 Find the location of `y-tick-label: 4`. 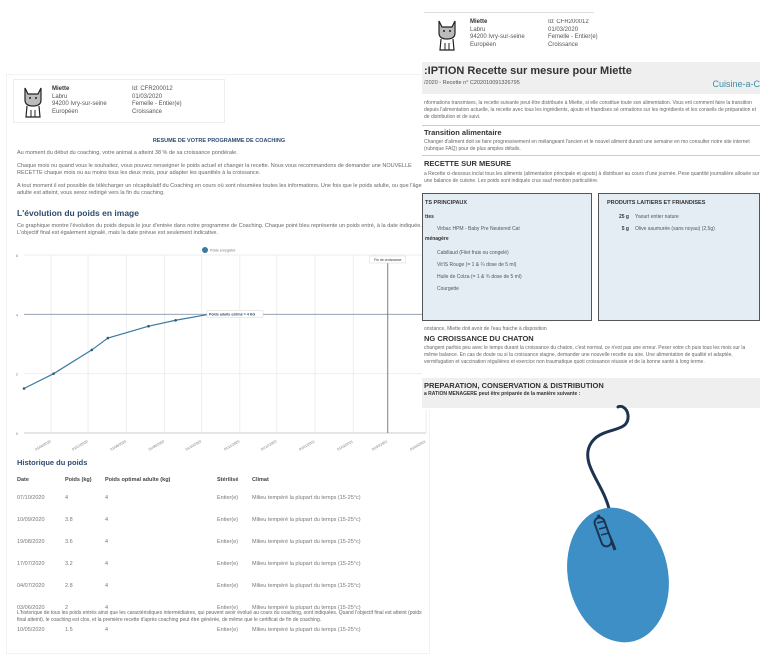

y-tick-label: 4 is located at coordinates (17, 315).